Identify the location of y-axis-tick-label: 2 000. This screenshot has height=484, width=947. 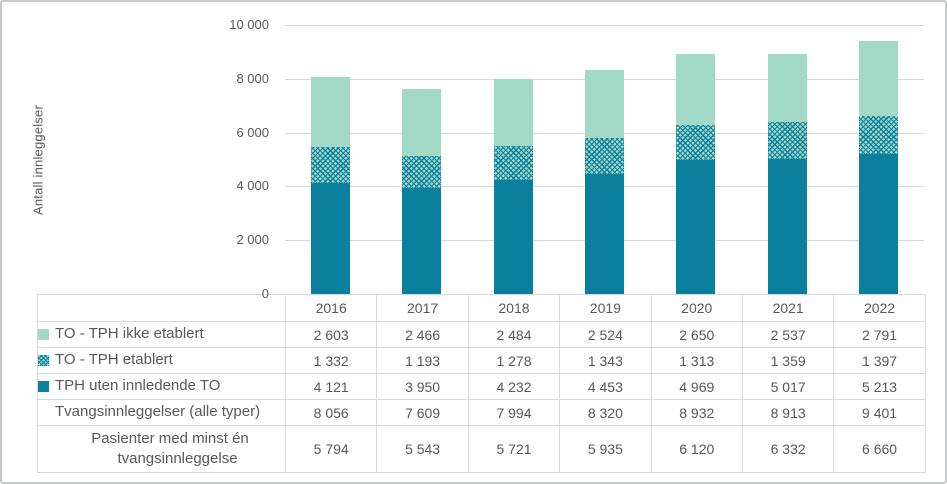
(252, 240).